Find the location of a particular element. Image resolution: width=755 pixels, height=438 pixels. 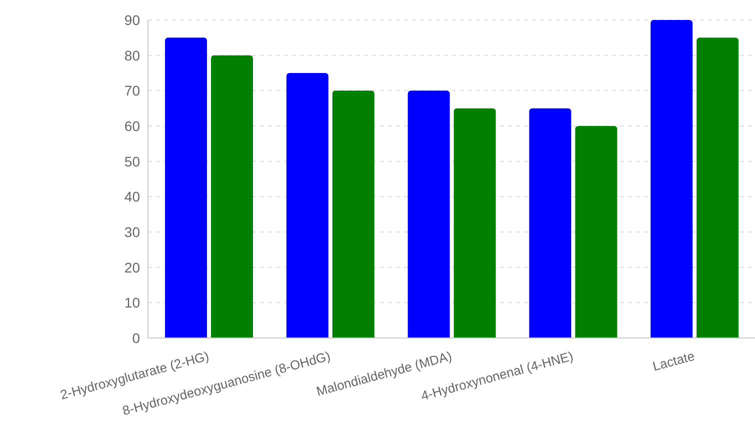

y-tick-label: 60 is located at coordinates (132, 126).